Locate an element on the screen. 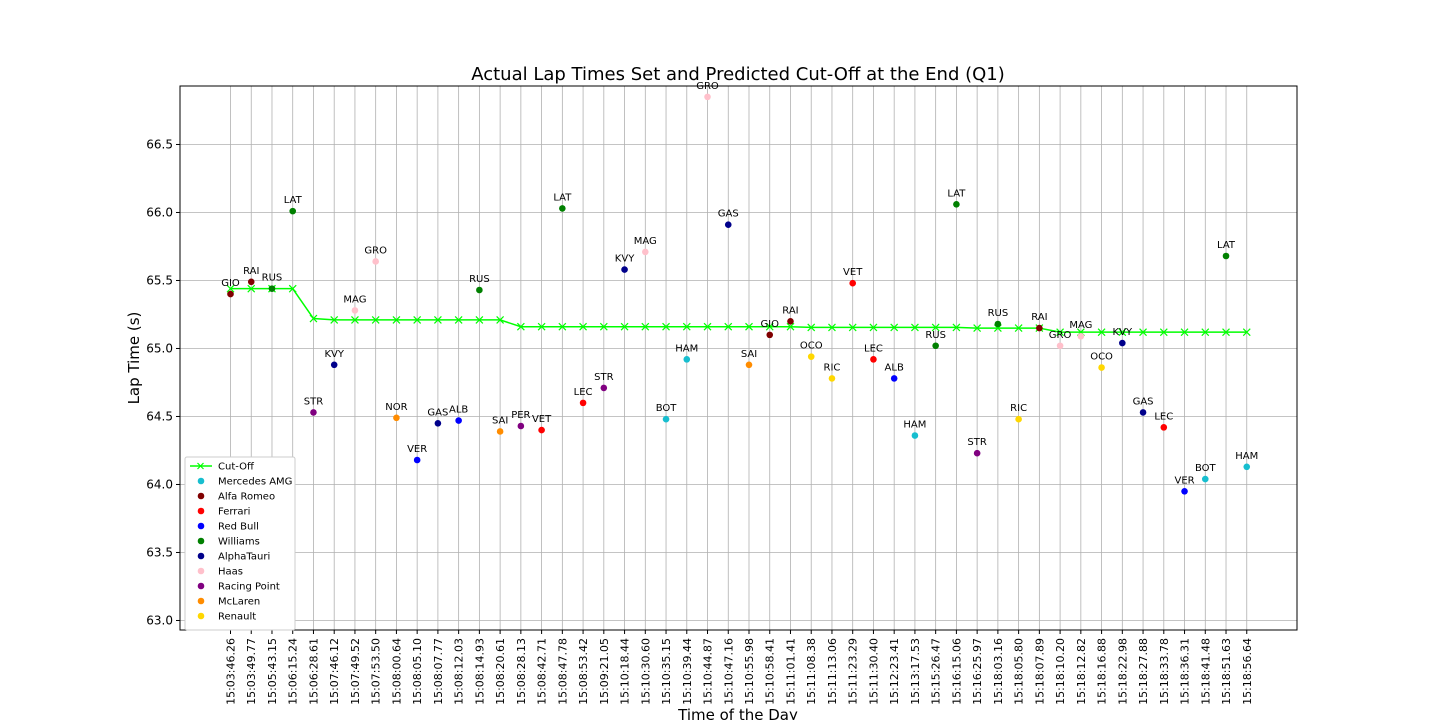  x-tick-label: 15:08:28.13 is located at coordinates (521, 671).